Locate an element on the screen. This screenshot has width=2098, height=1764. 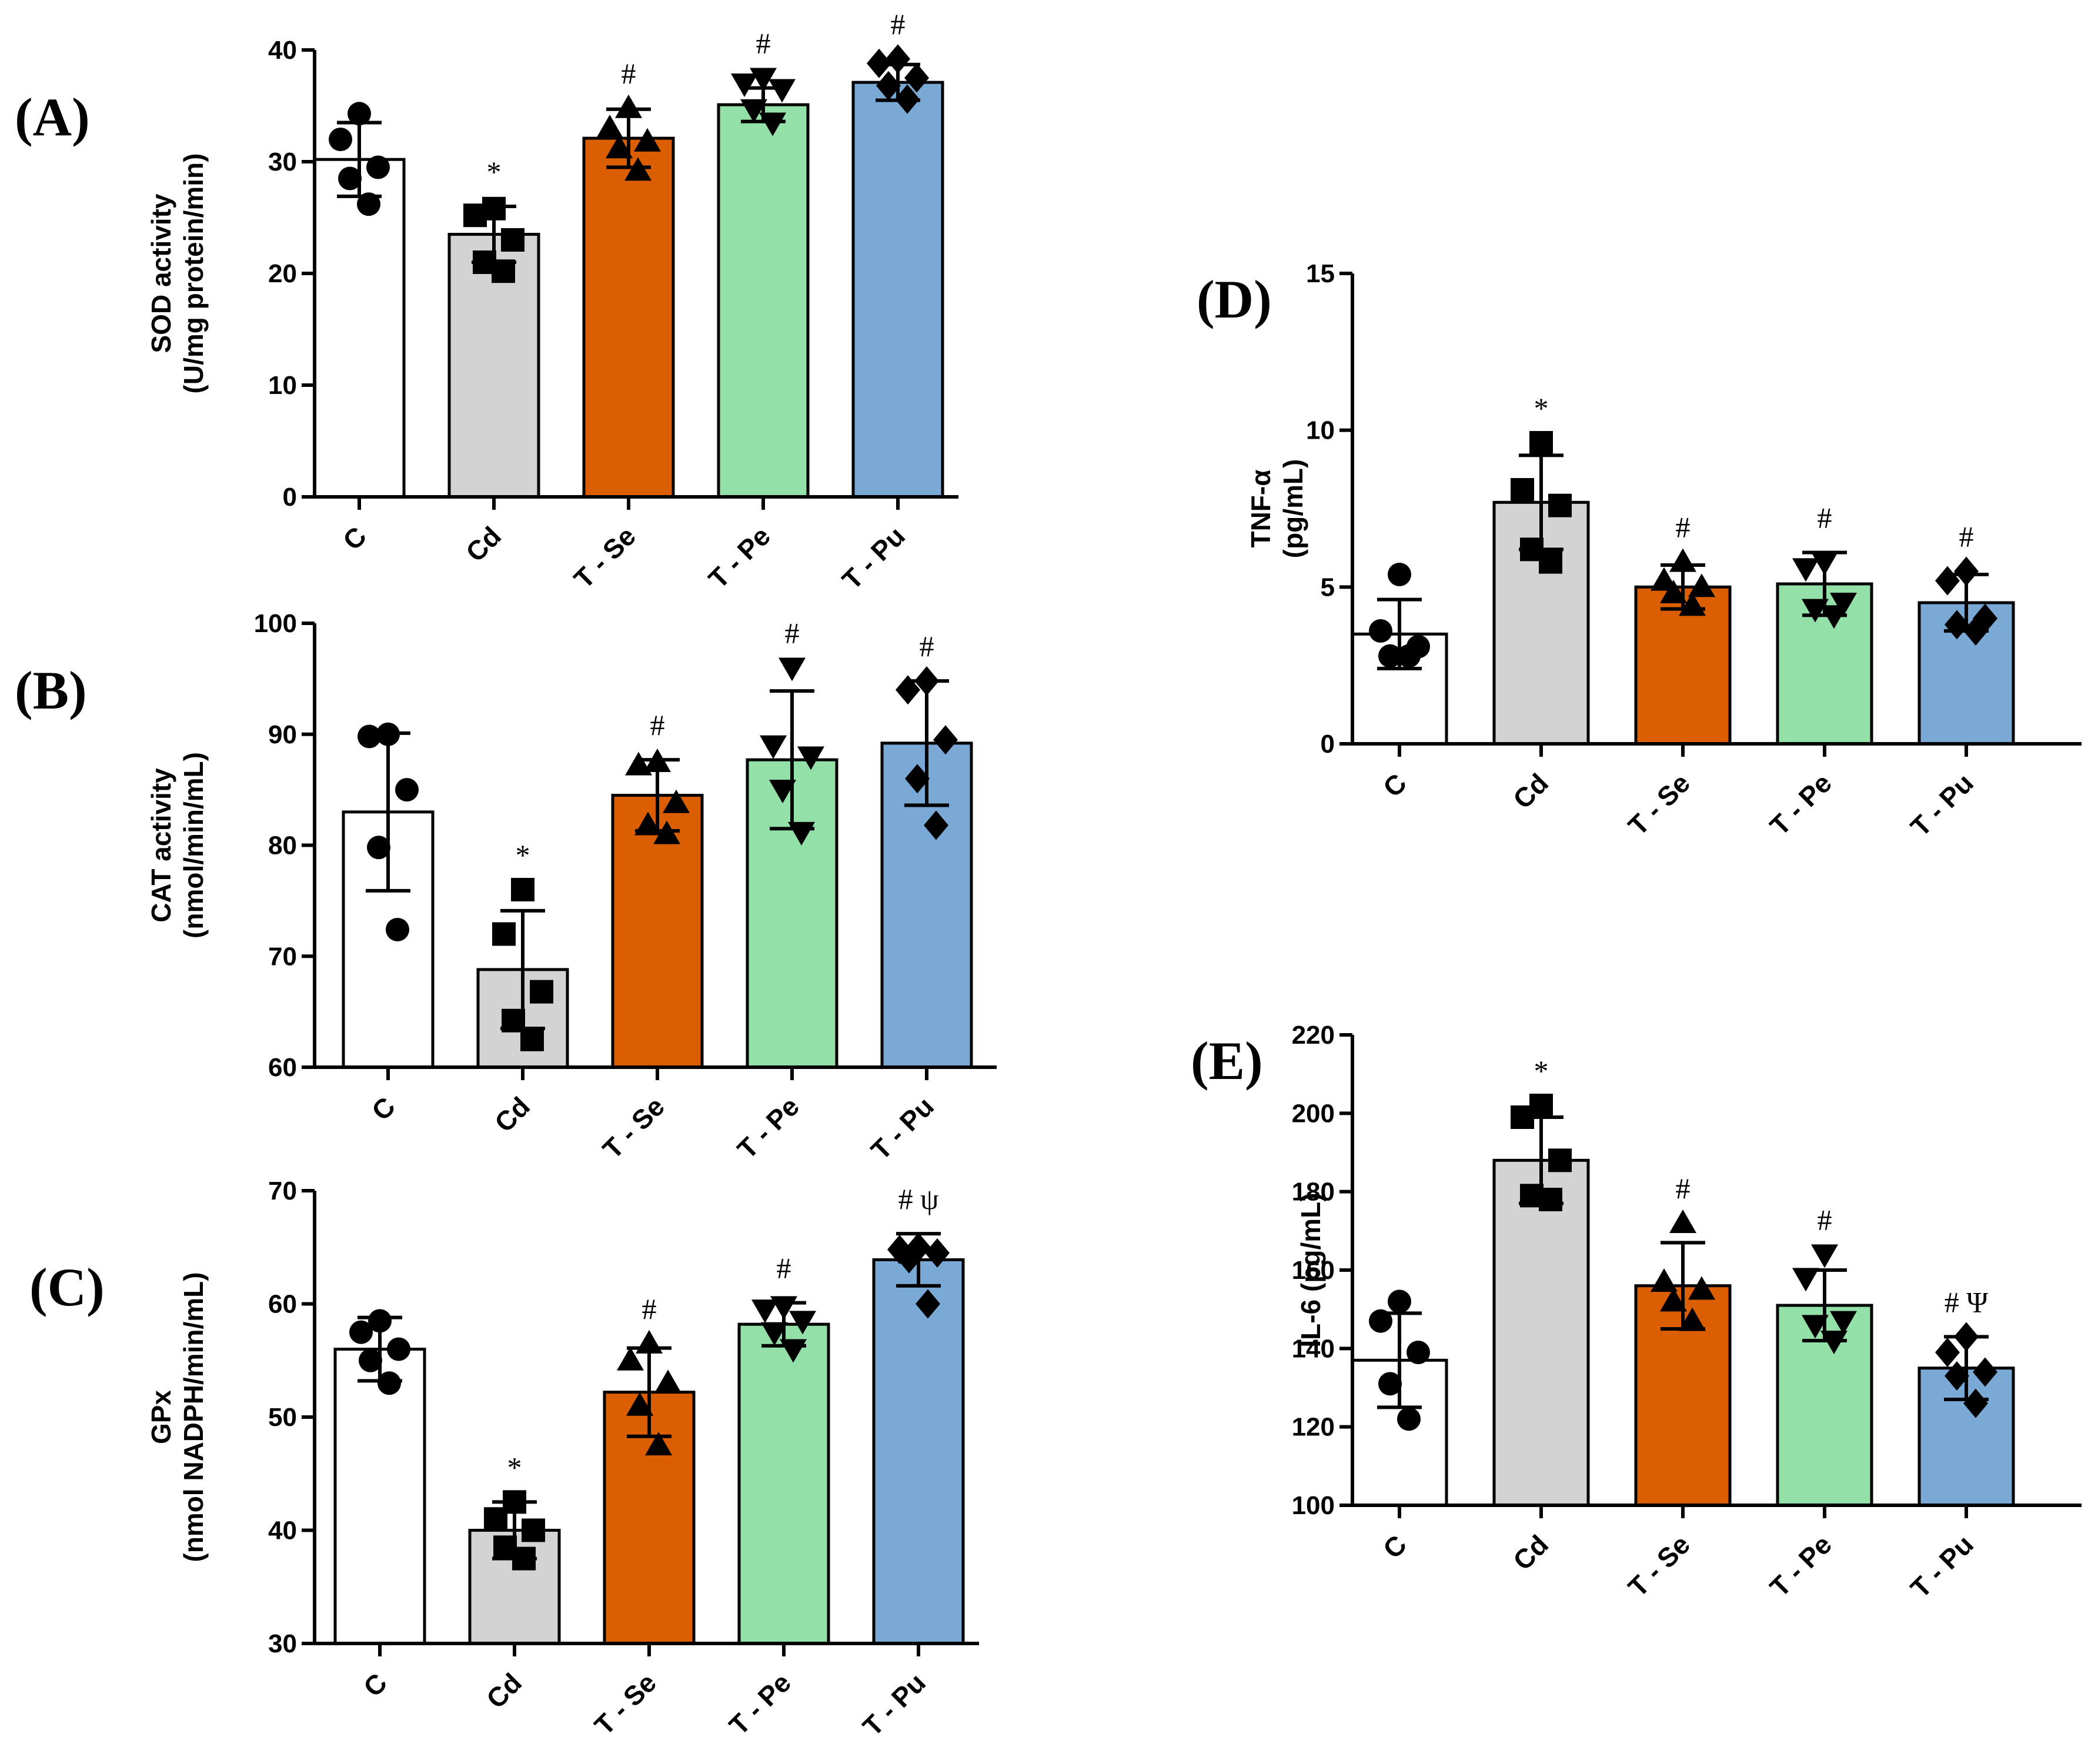
y-tick-label: 40 is located at coordinates (282, 50).